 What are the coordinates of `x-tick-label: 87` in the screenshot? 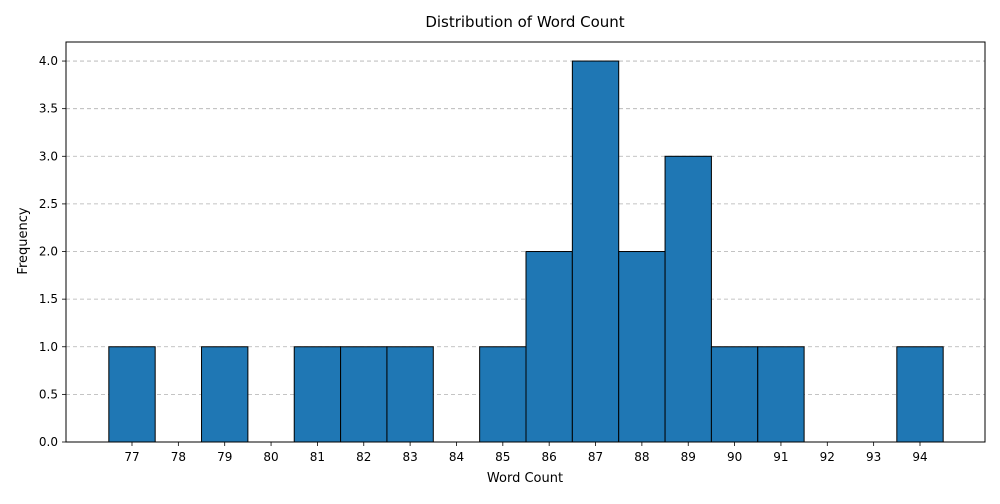 It's located at (595, 457).